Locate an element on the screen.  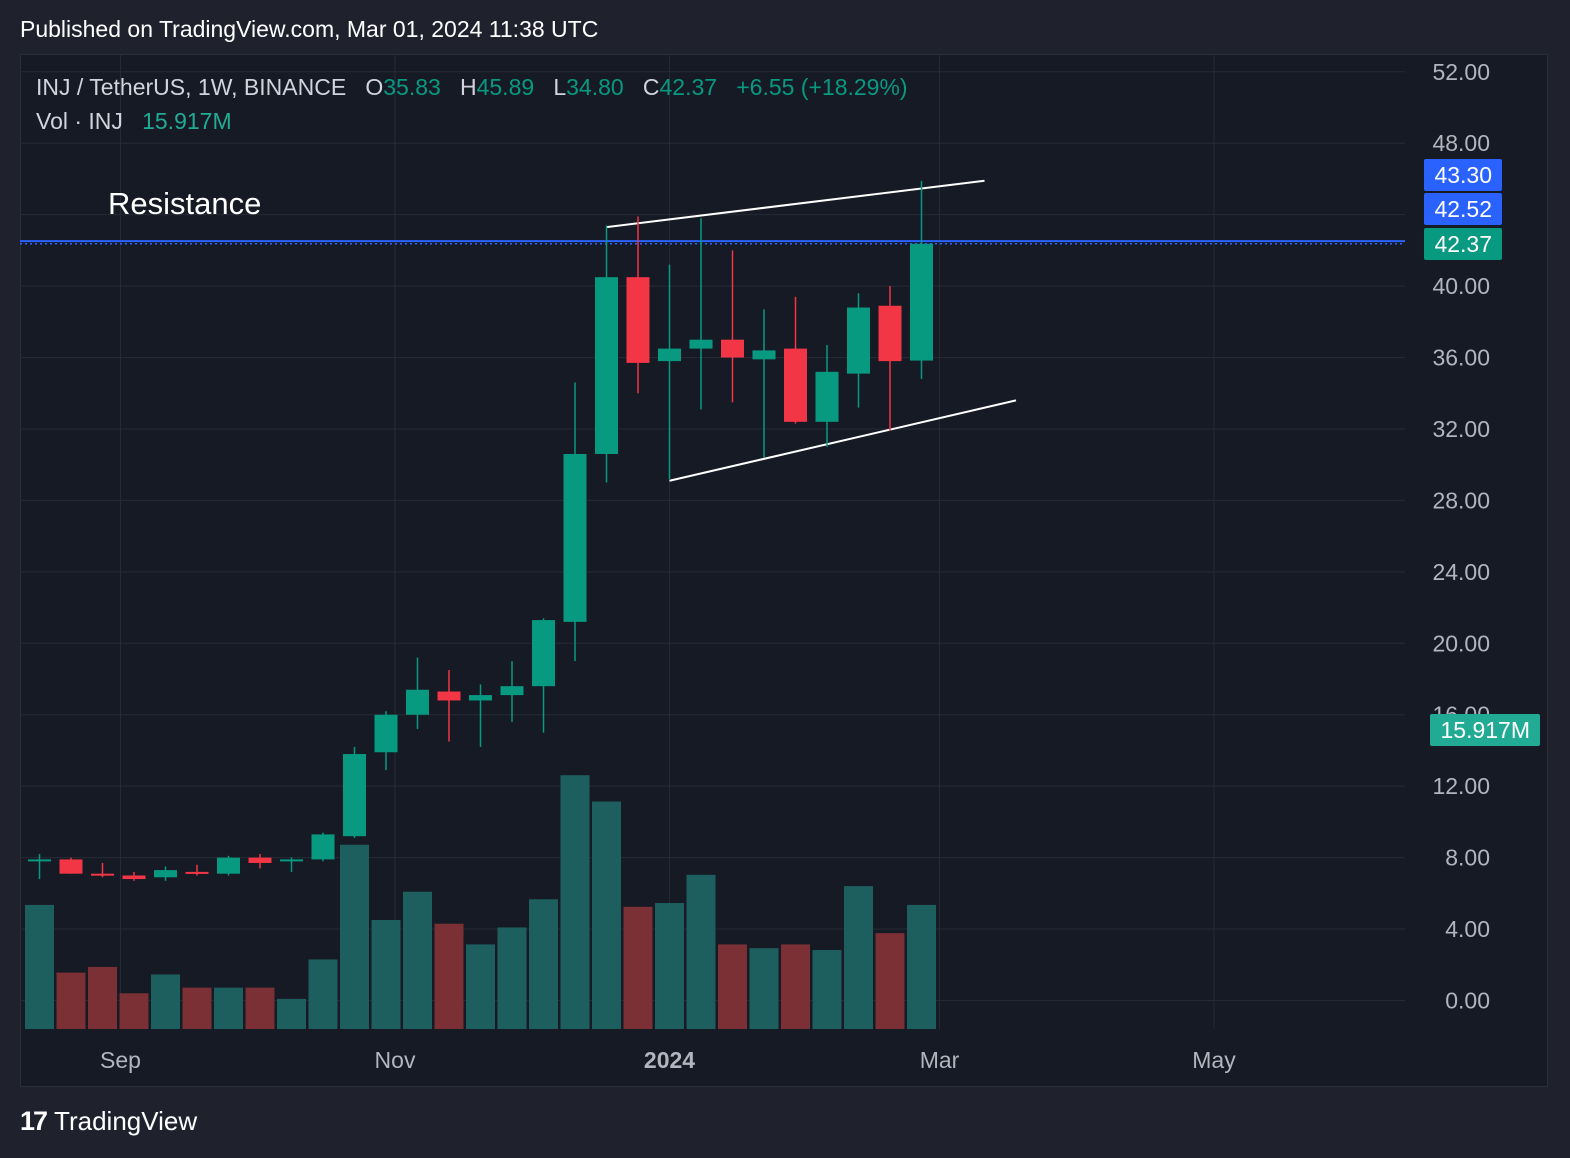
x-tick-label: Mar is located at coordinates (940, 1060).